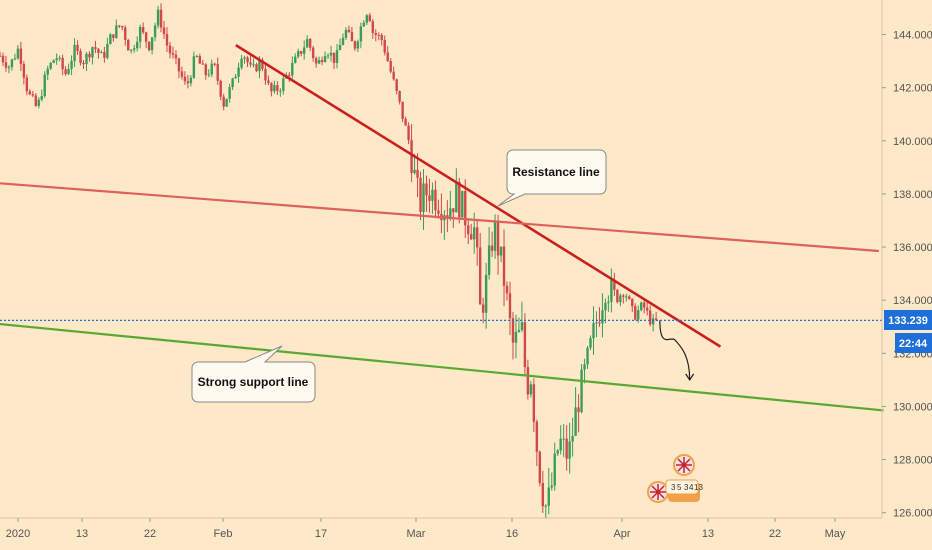 This screenshot has height=550, width=932. I want to click on time-tick-label: May, so click(835, 534).